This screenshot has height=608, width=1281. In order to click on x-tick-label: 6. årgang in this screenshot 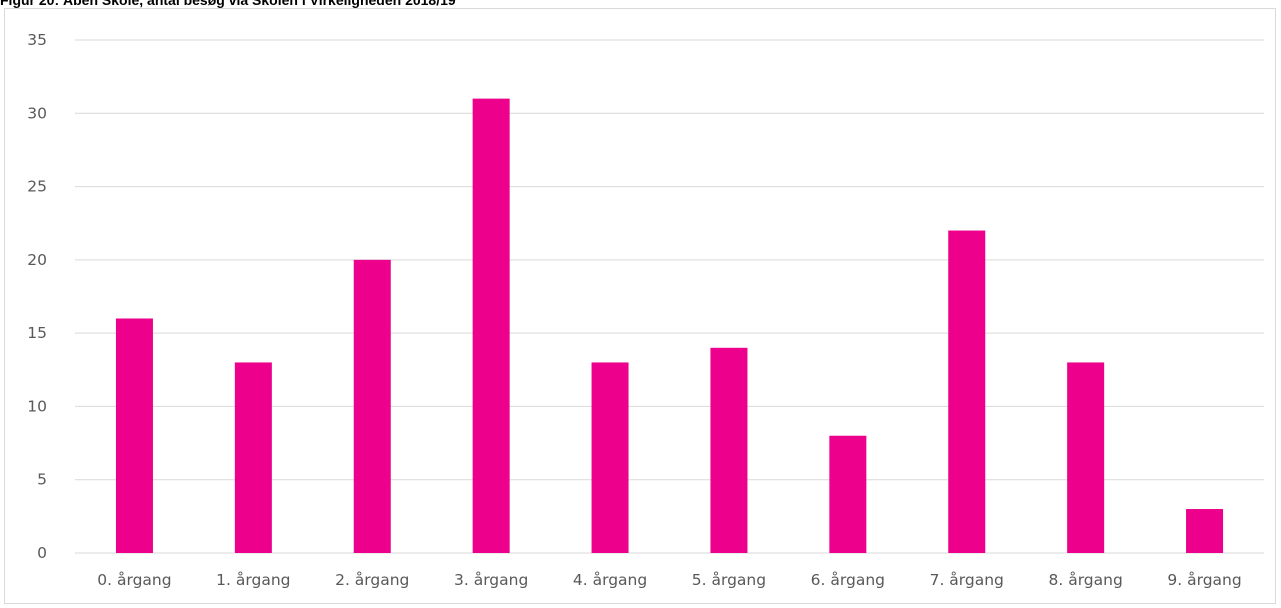, I will do `click(848, 580)`.